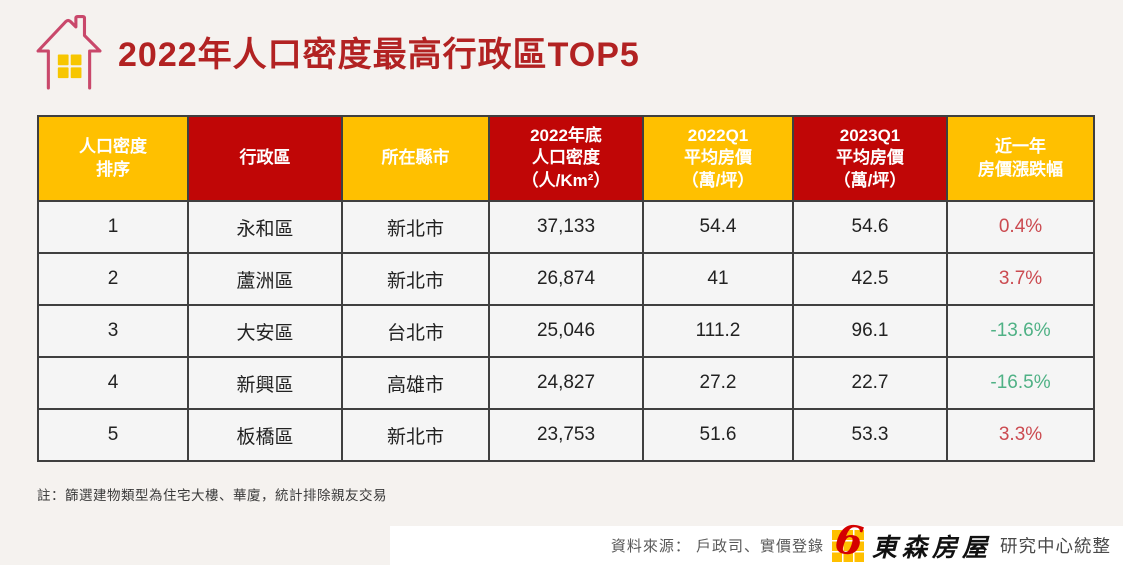 The width and height of the screenshot is (1123, 565). What do you see at coordinates (718, 383) in the screenshot?
I see `cell-price-2022q1: 27.2` at bounding box center [718, 383].